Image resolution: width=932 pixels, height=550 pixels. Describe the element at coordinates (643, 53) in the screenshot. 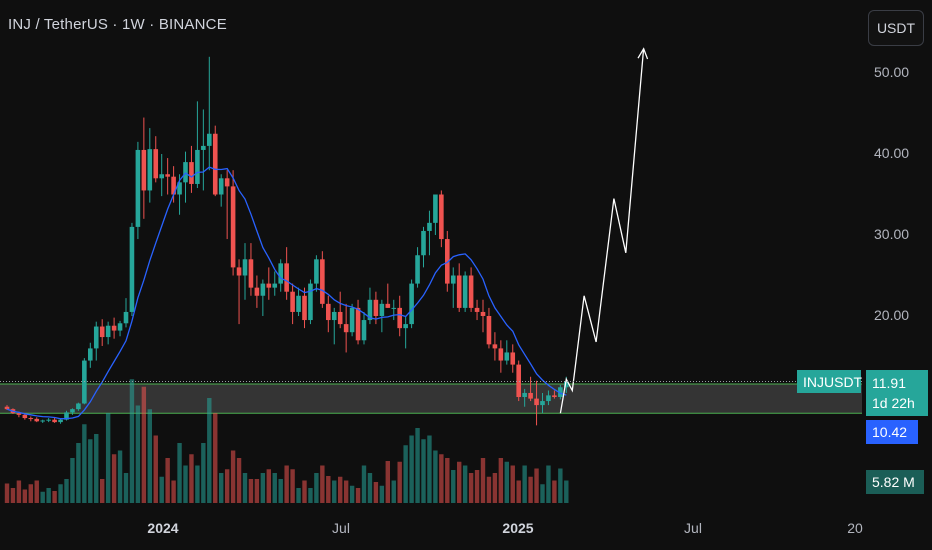

I see `projection-arrow-head` at that location.